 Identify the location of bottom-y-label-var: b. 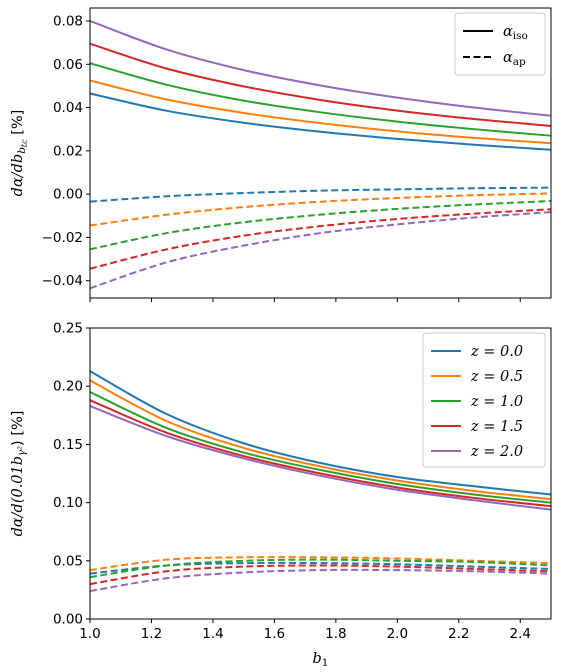
(18, 460).